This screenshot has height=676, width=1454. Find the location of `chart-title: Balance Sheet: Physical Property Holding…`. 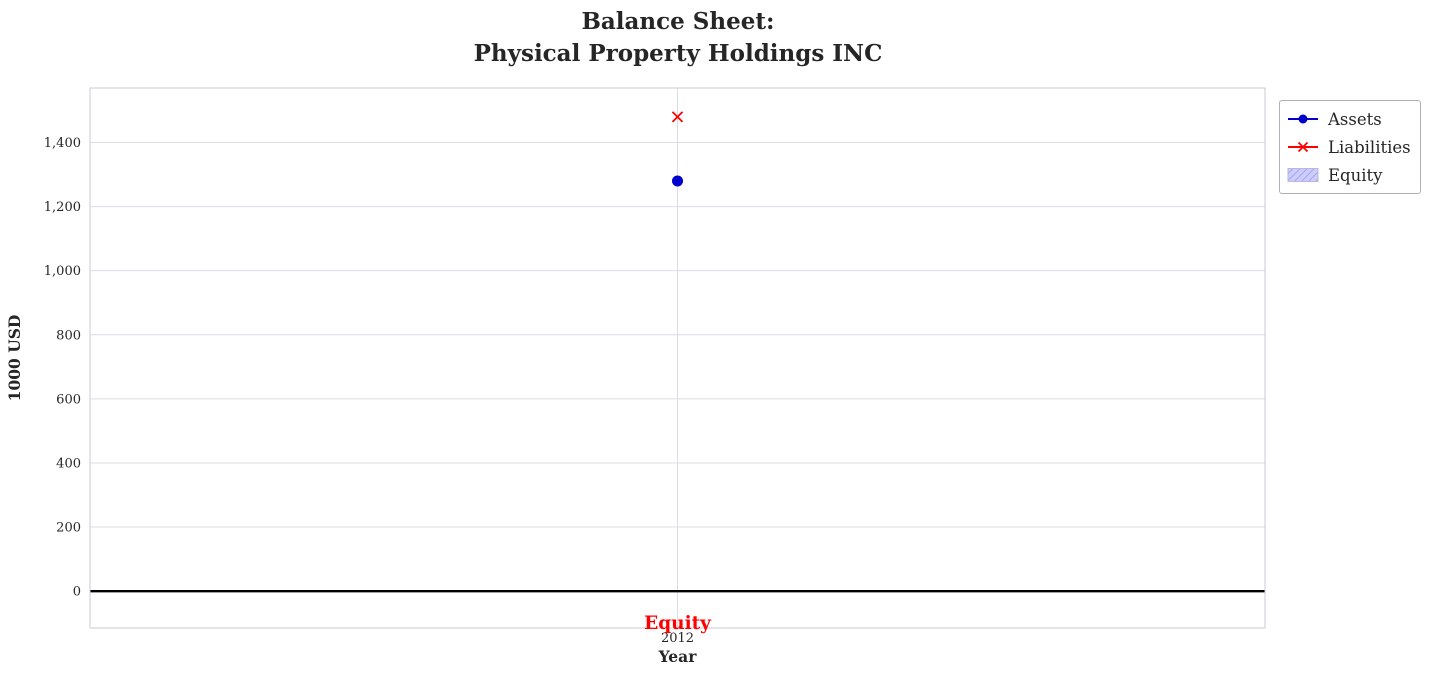

chart-title: Balance Sheet: Physical Property Holding… is located at coordinates (678, 38).